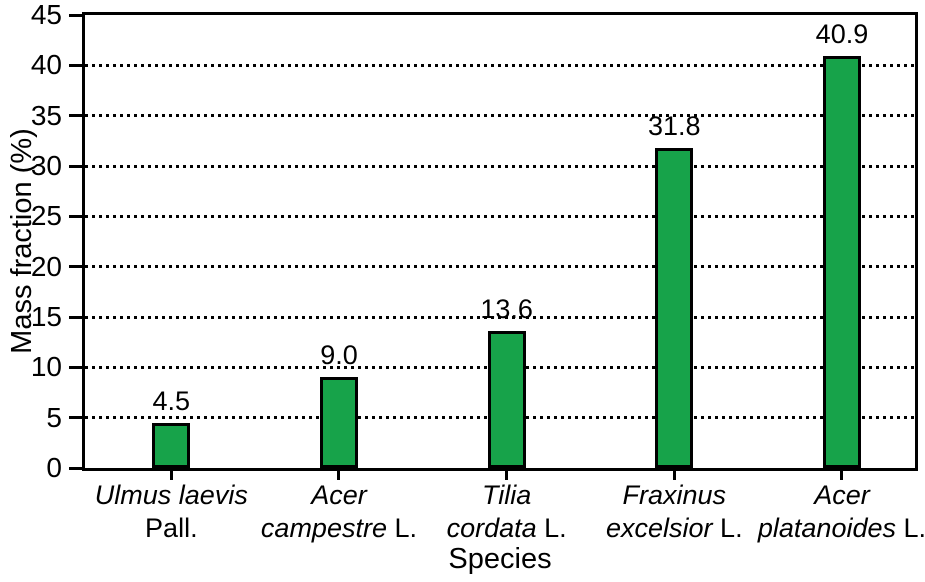 Image resolution: width=925 pixels, height=582 pixels. I want to click on x-axis-category-label: Ulmus laevis Pall., so click(171, 512).